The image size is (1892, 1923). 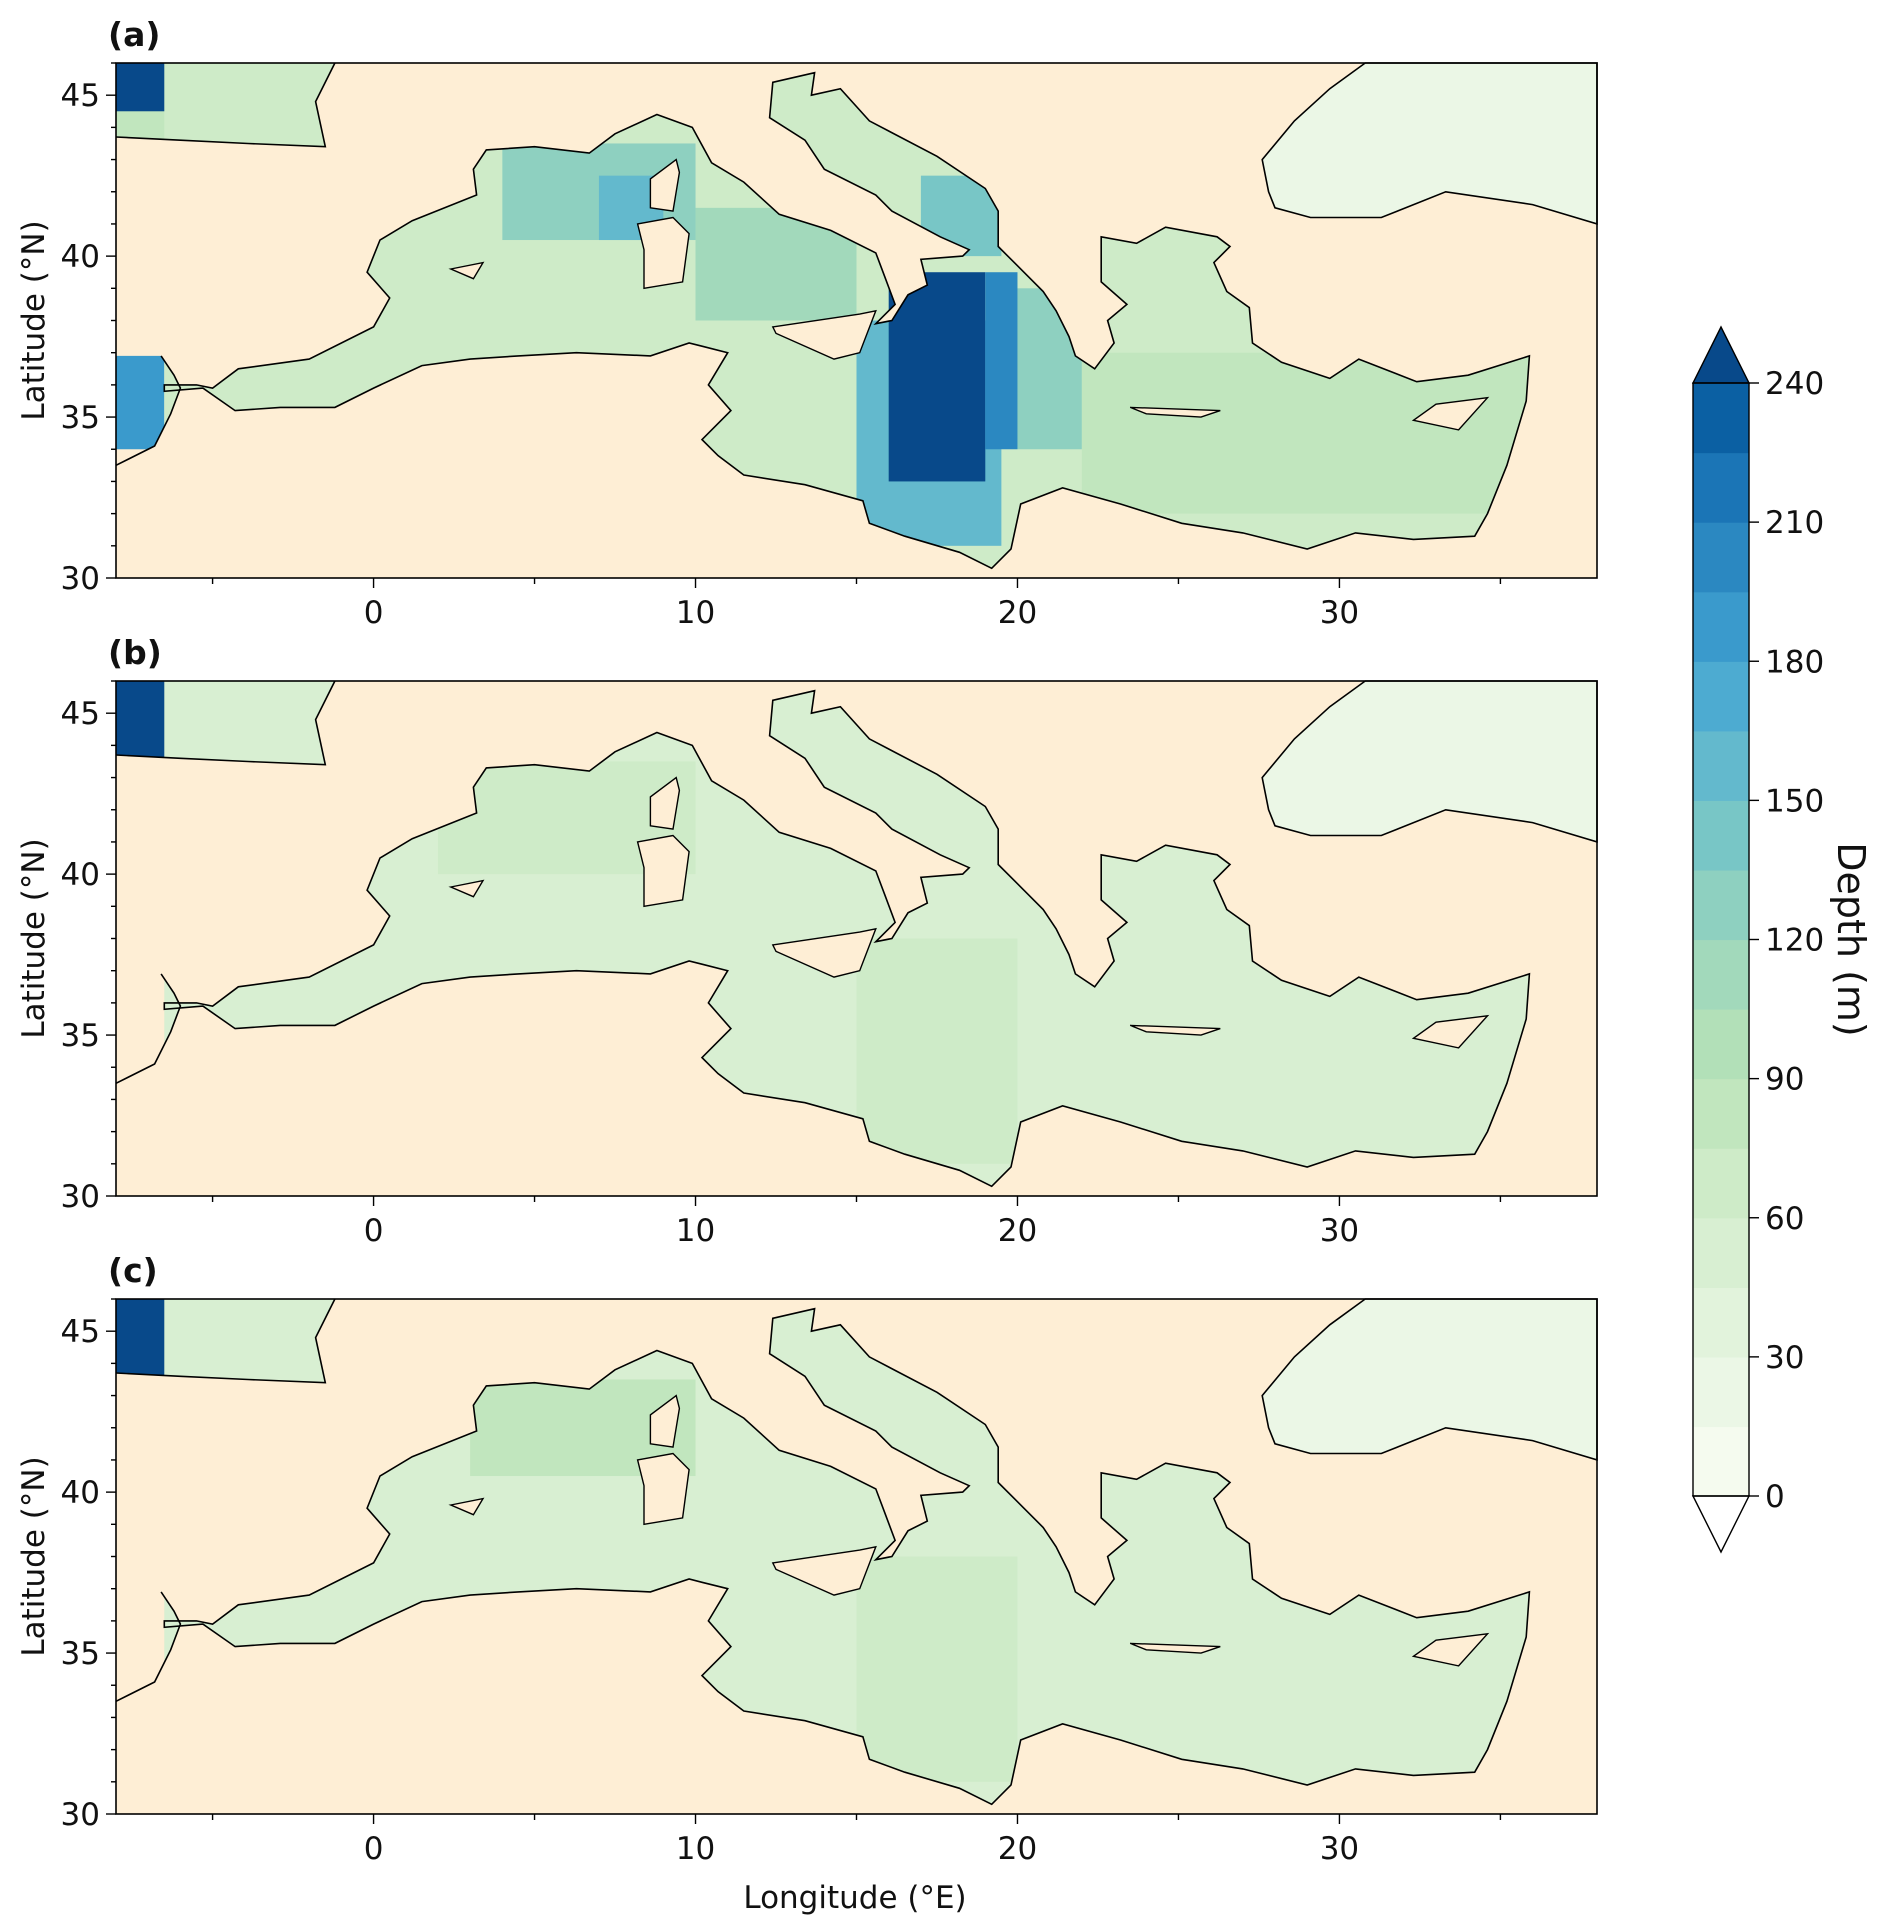 What do you see at coordinates (133, 1270) in the screenshot?
I see `panel-label: (c)` at bounding box center [133, 1270].